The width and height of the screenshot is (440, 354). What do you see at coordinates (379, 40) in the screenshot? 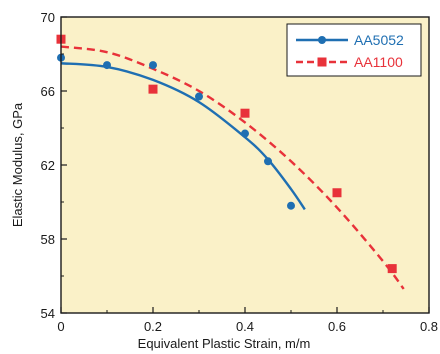
I see `legend-label-aa5052: AA5052` at bounding box center [379, 40].